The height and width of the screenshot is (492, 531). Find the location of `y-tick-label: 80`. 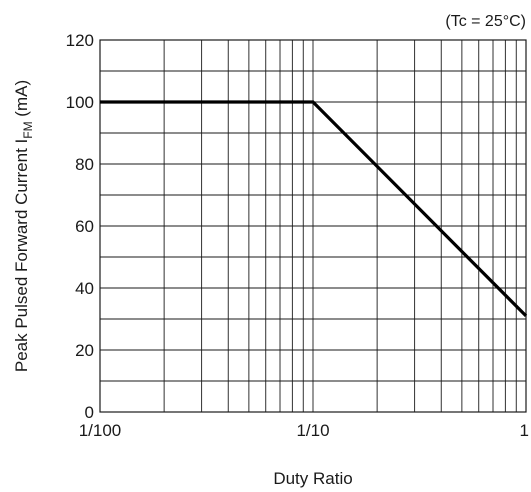

y-tick-label: 80 is located at coordinates (84, 164).